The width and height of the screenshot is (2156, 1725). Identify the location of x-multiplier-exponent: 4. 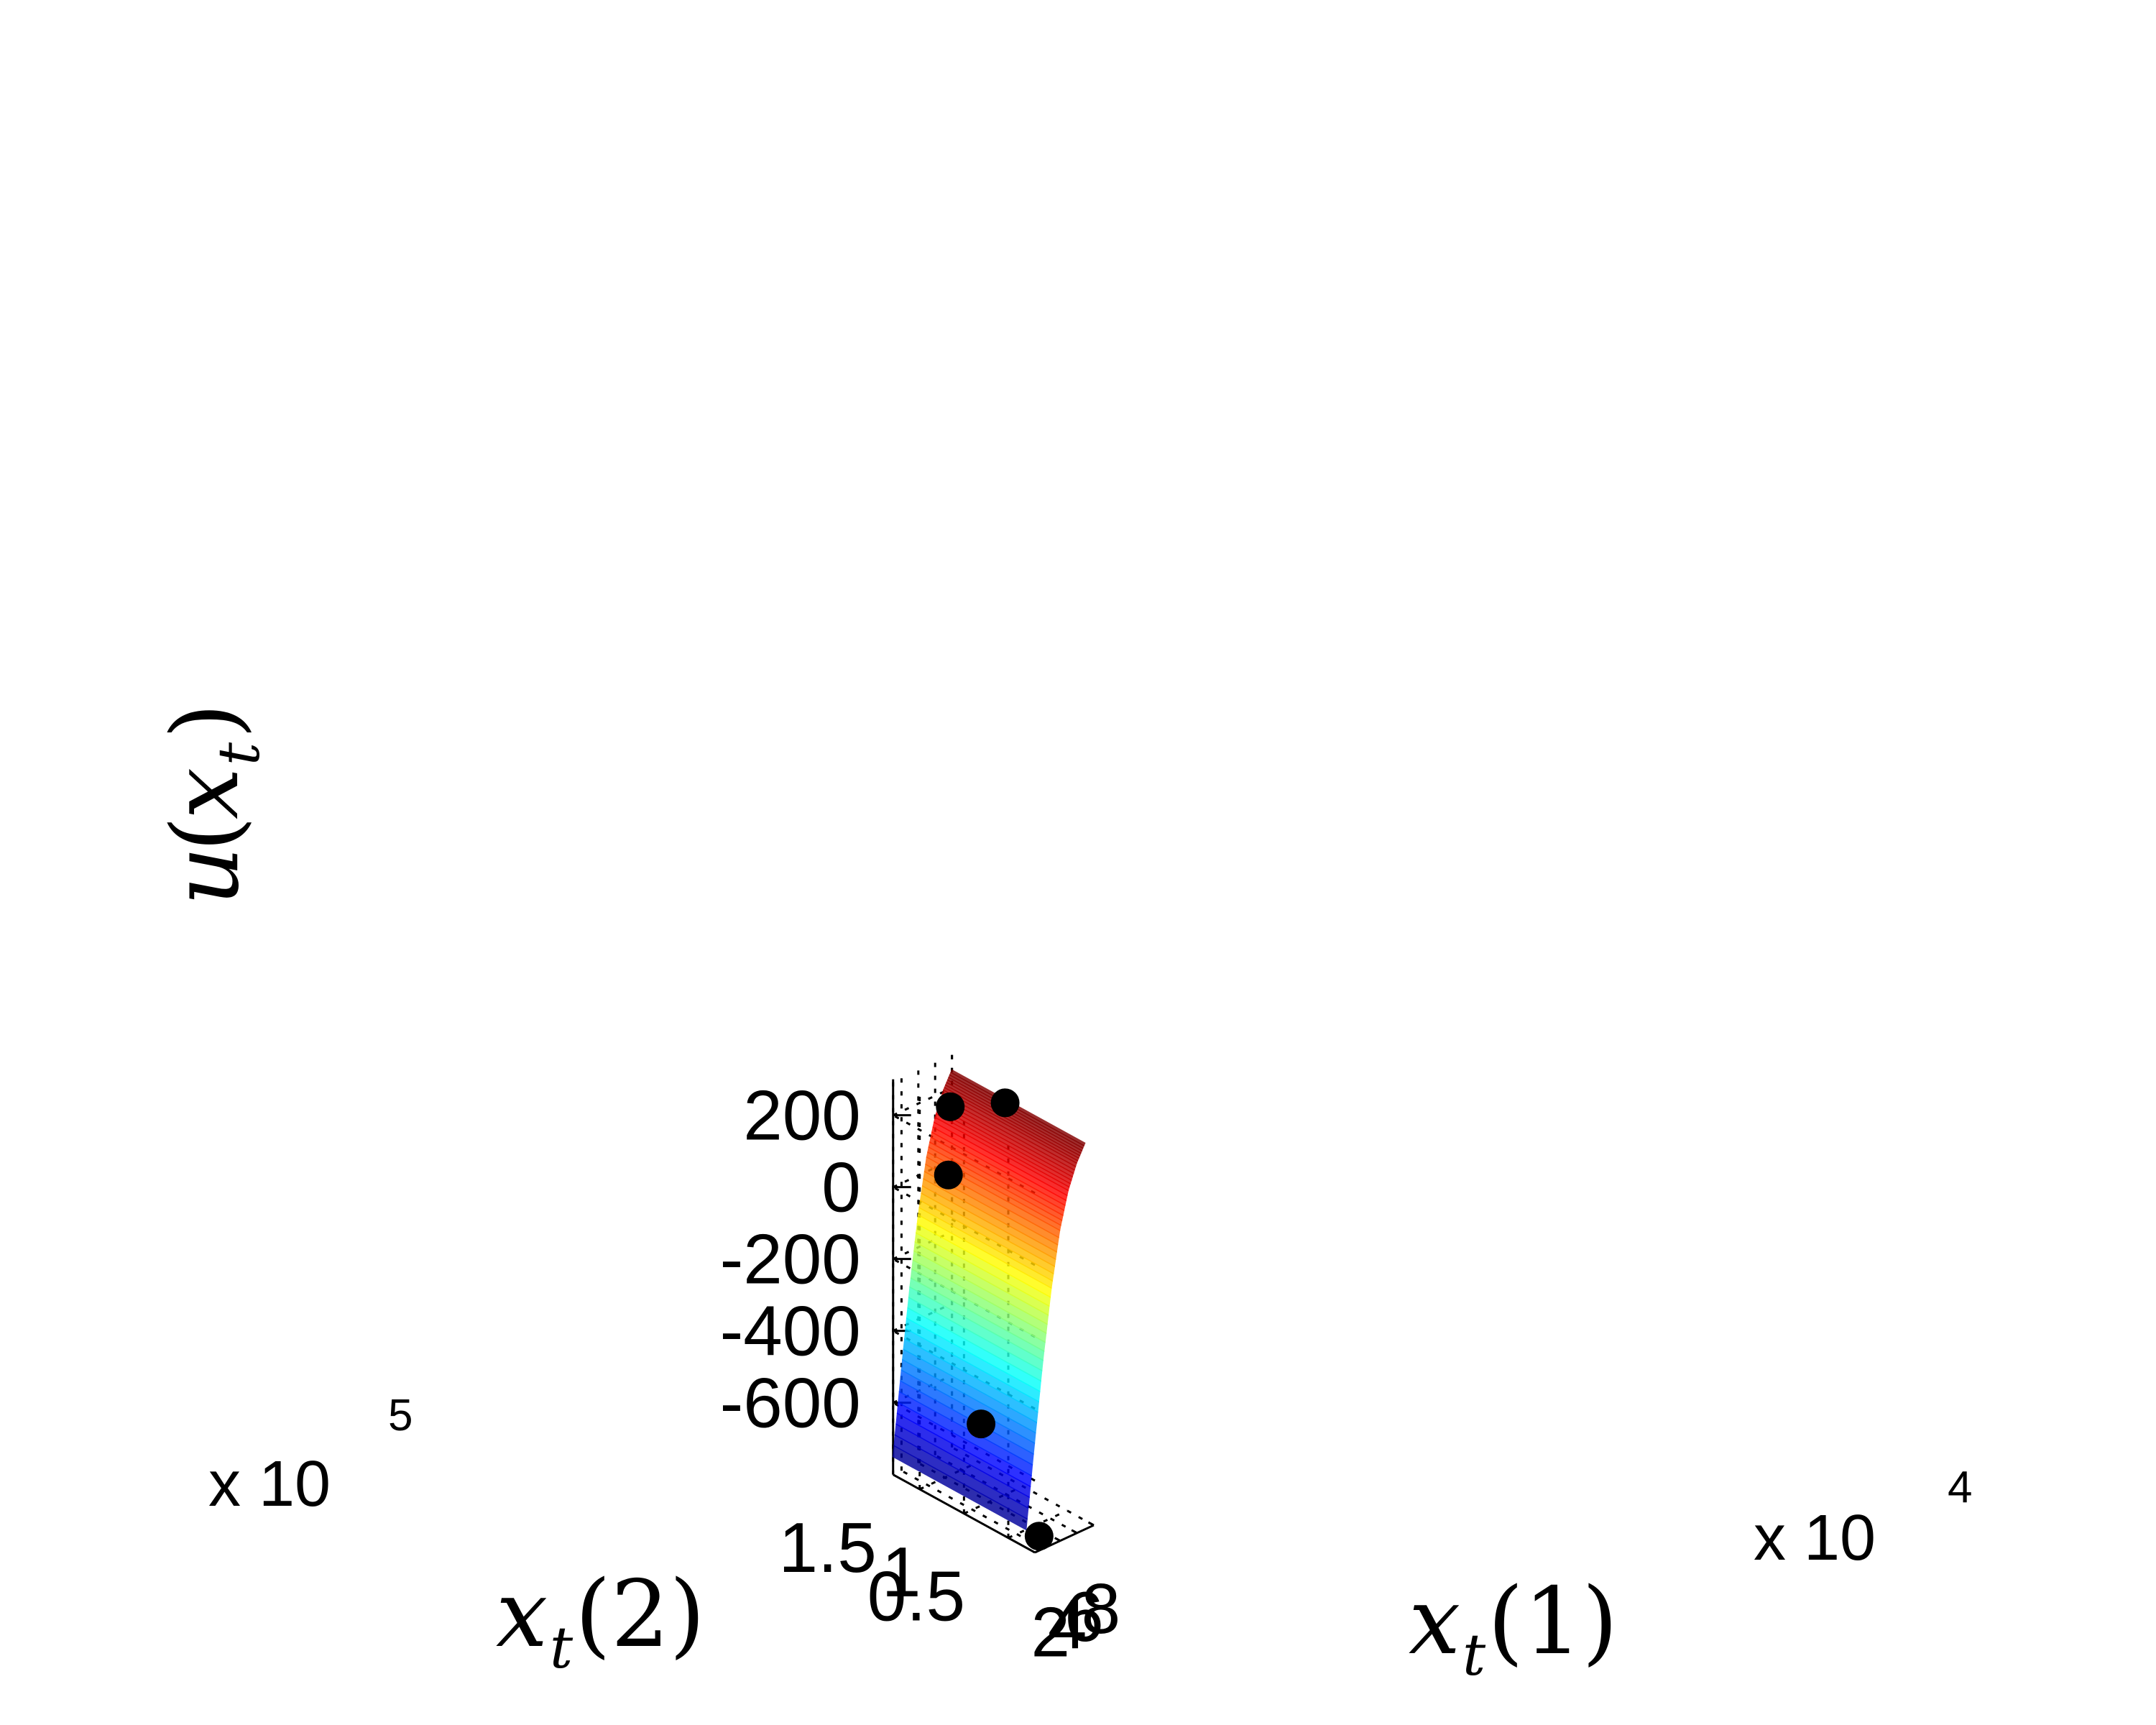
(1960, 1487).